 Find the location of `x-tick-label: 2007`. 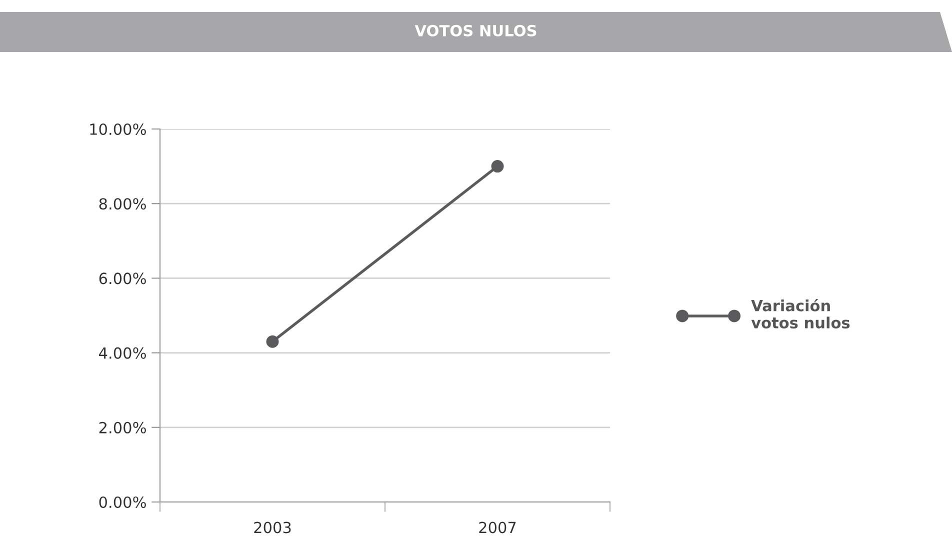

x-tick-label: 2007 is located at coordinates (497, 528).